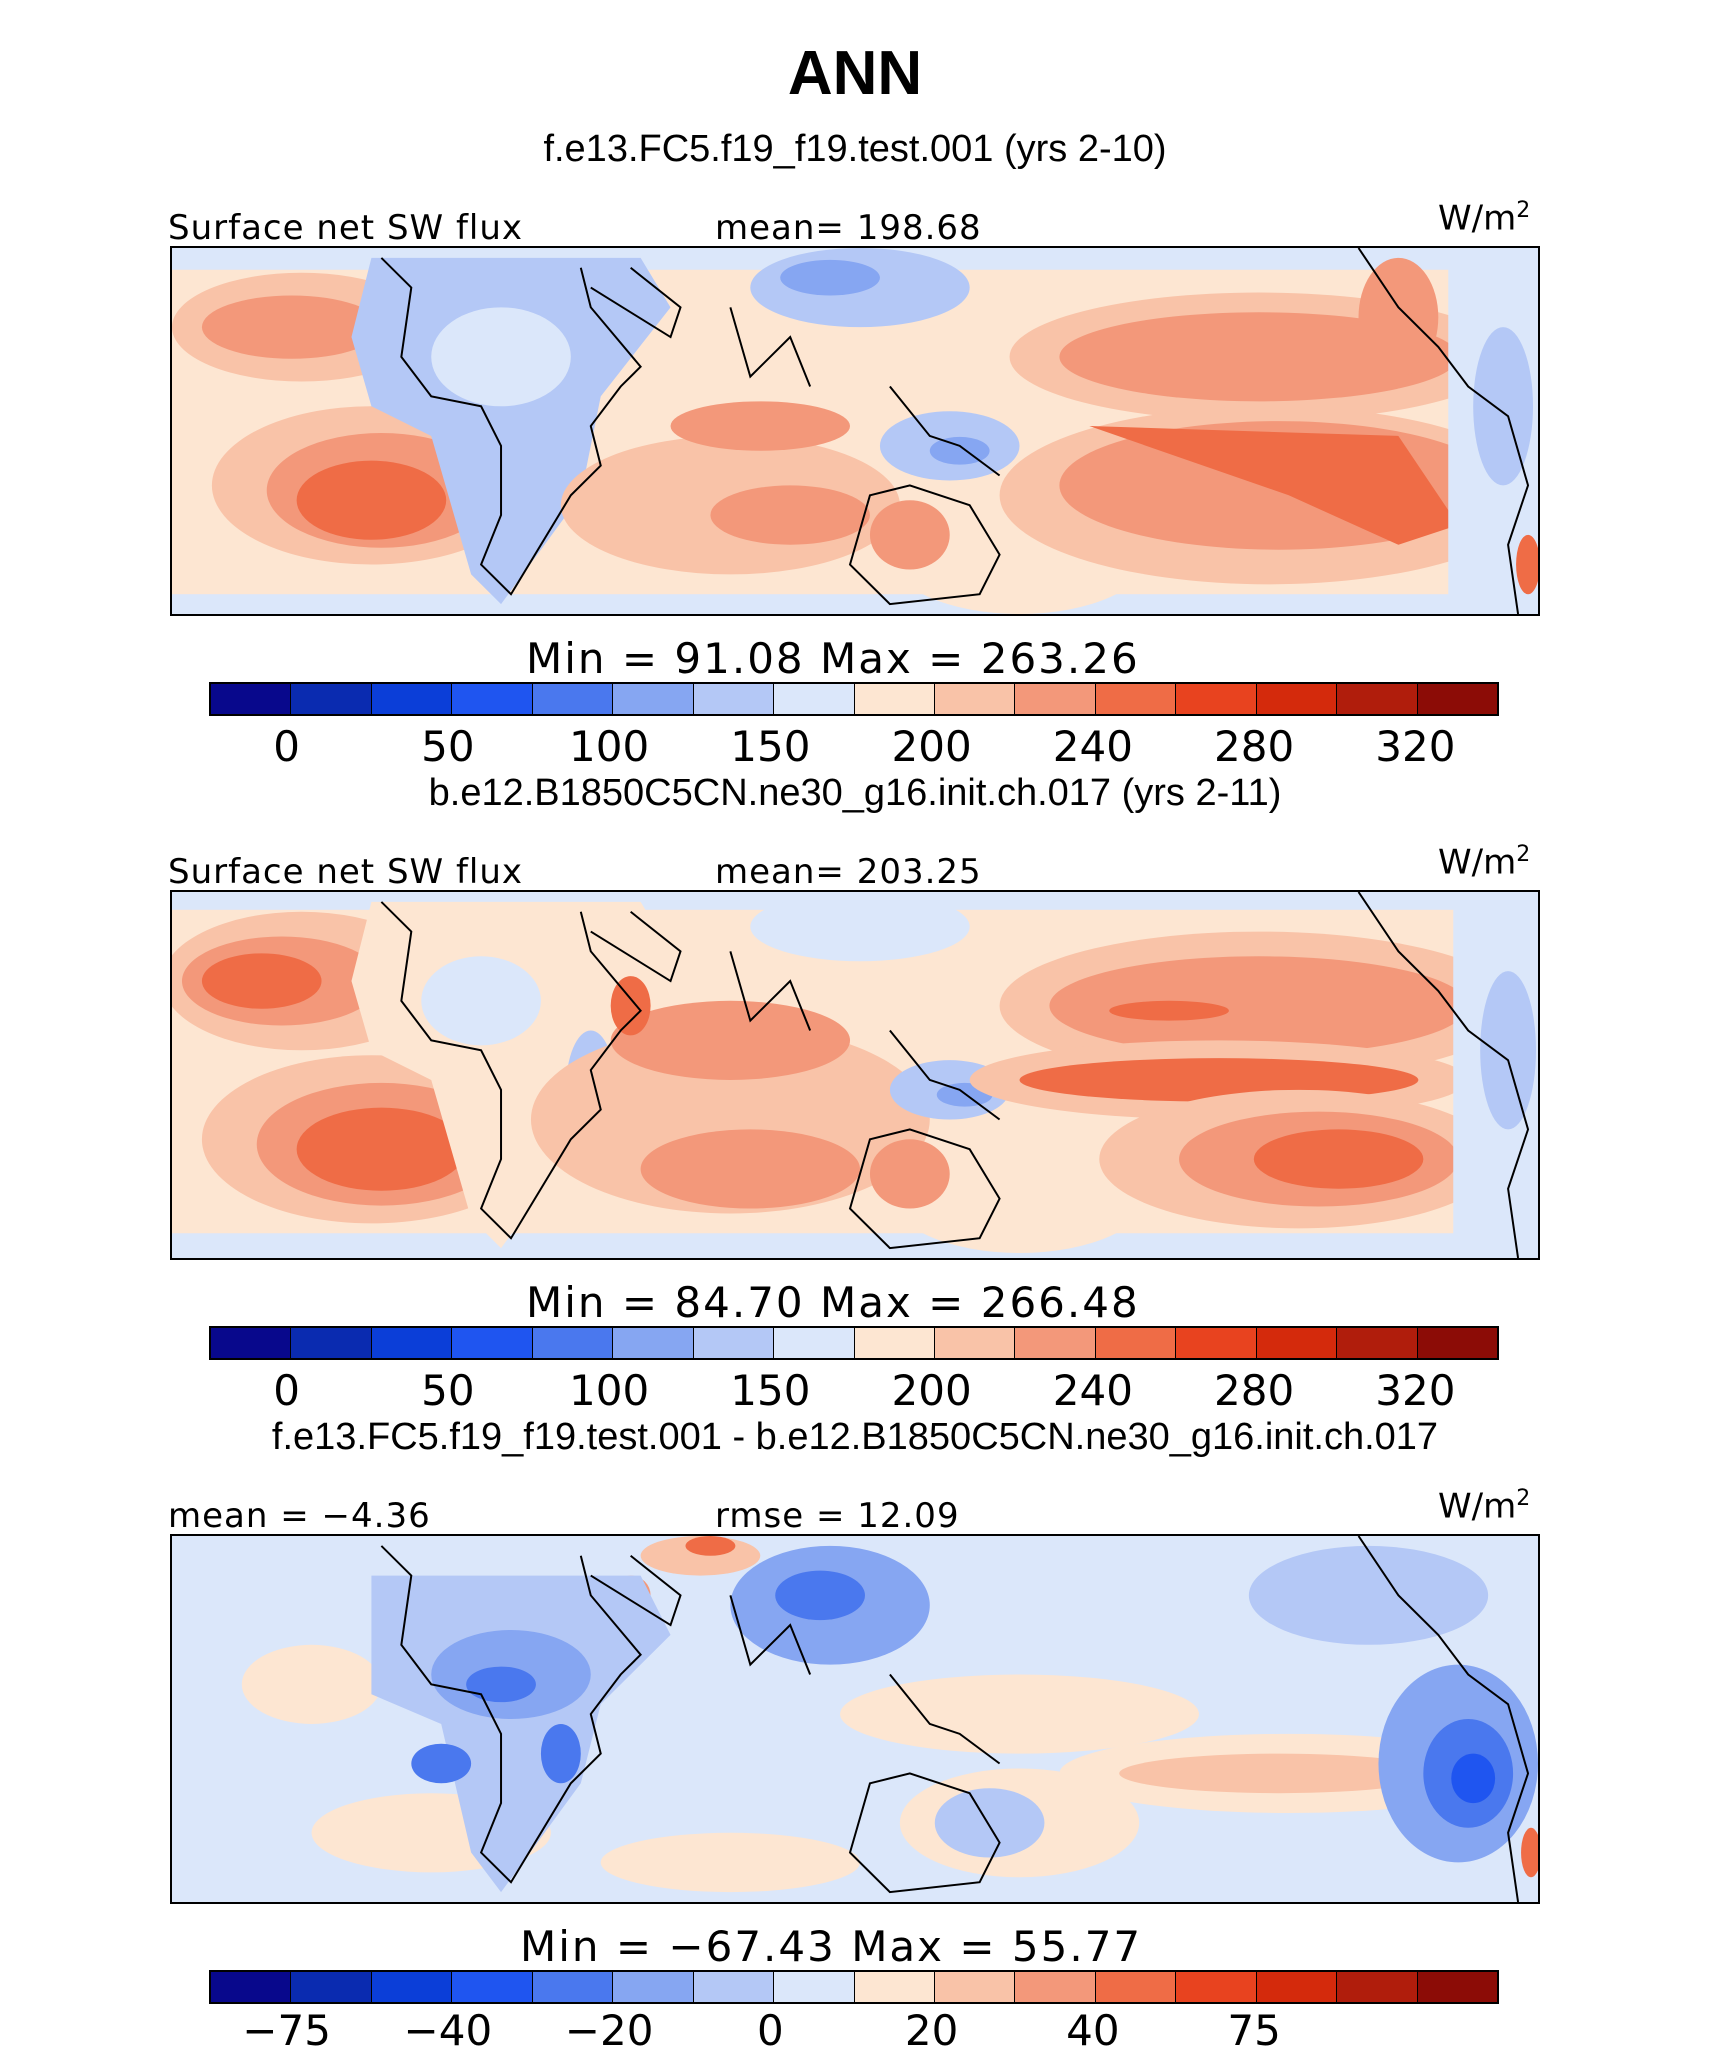  Describe the element at coordinates (609, 2028) in the screenshot. I see `colorbar-tick-label: −20` at that location.